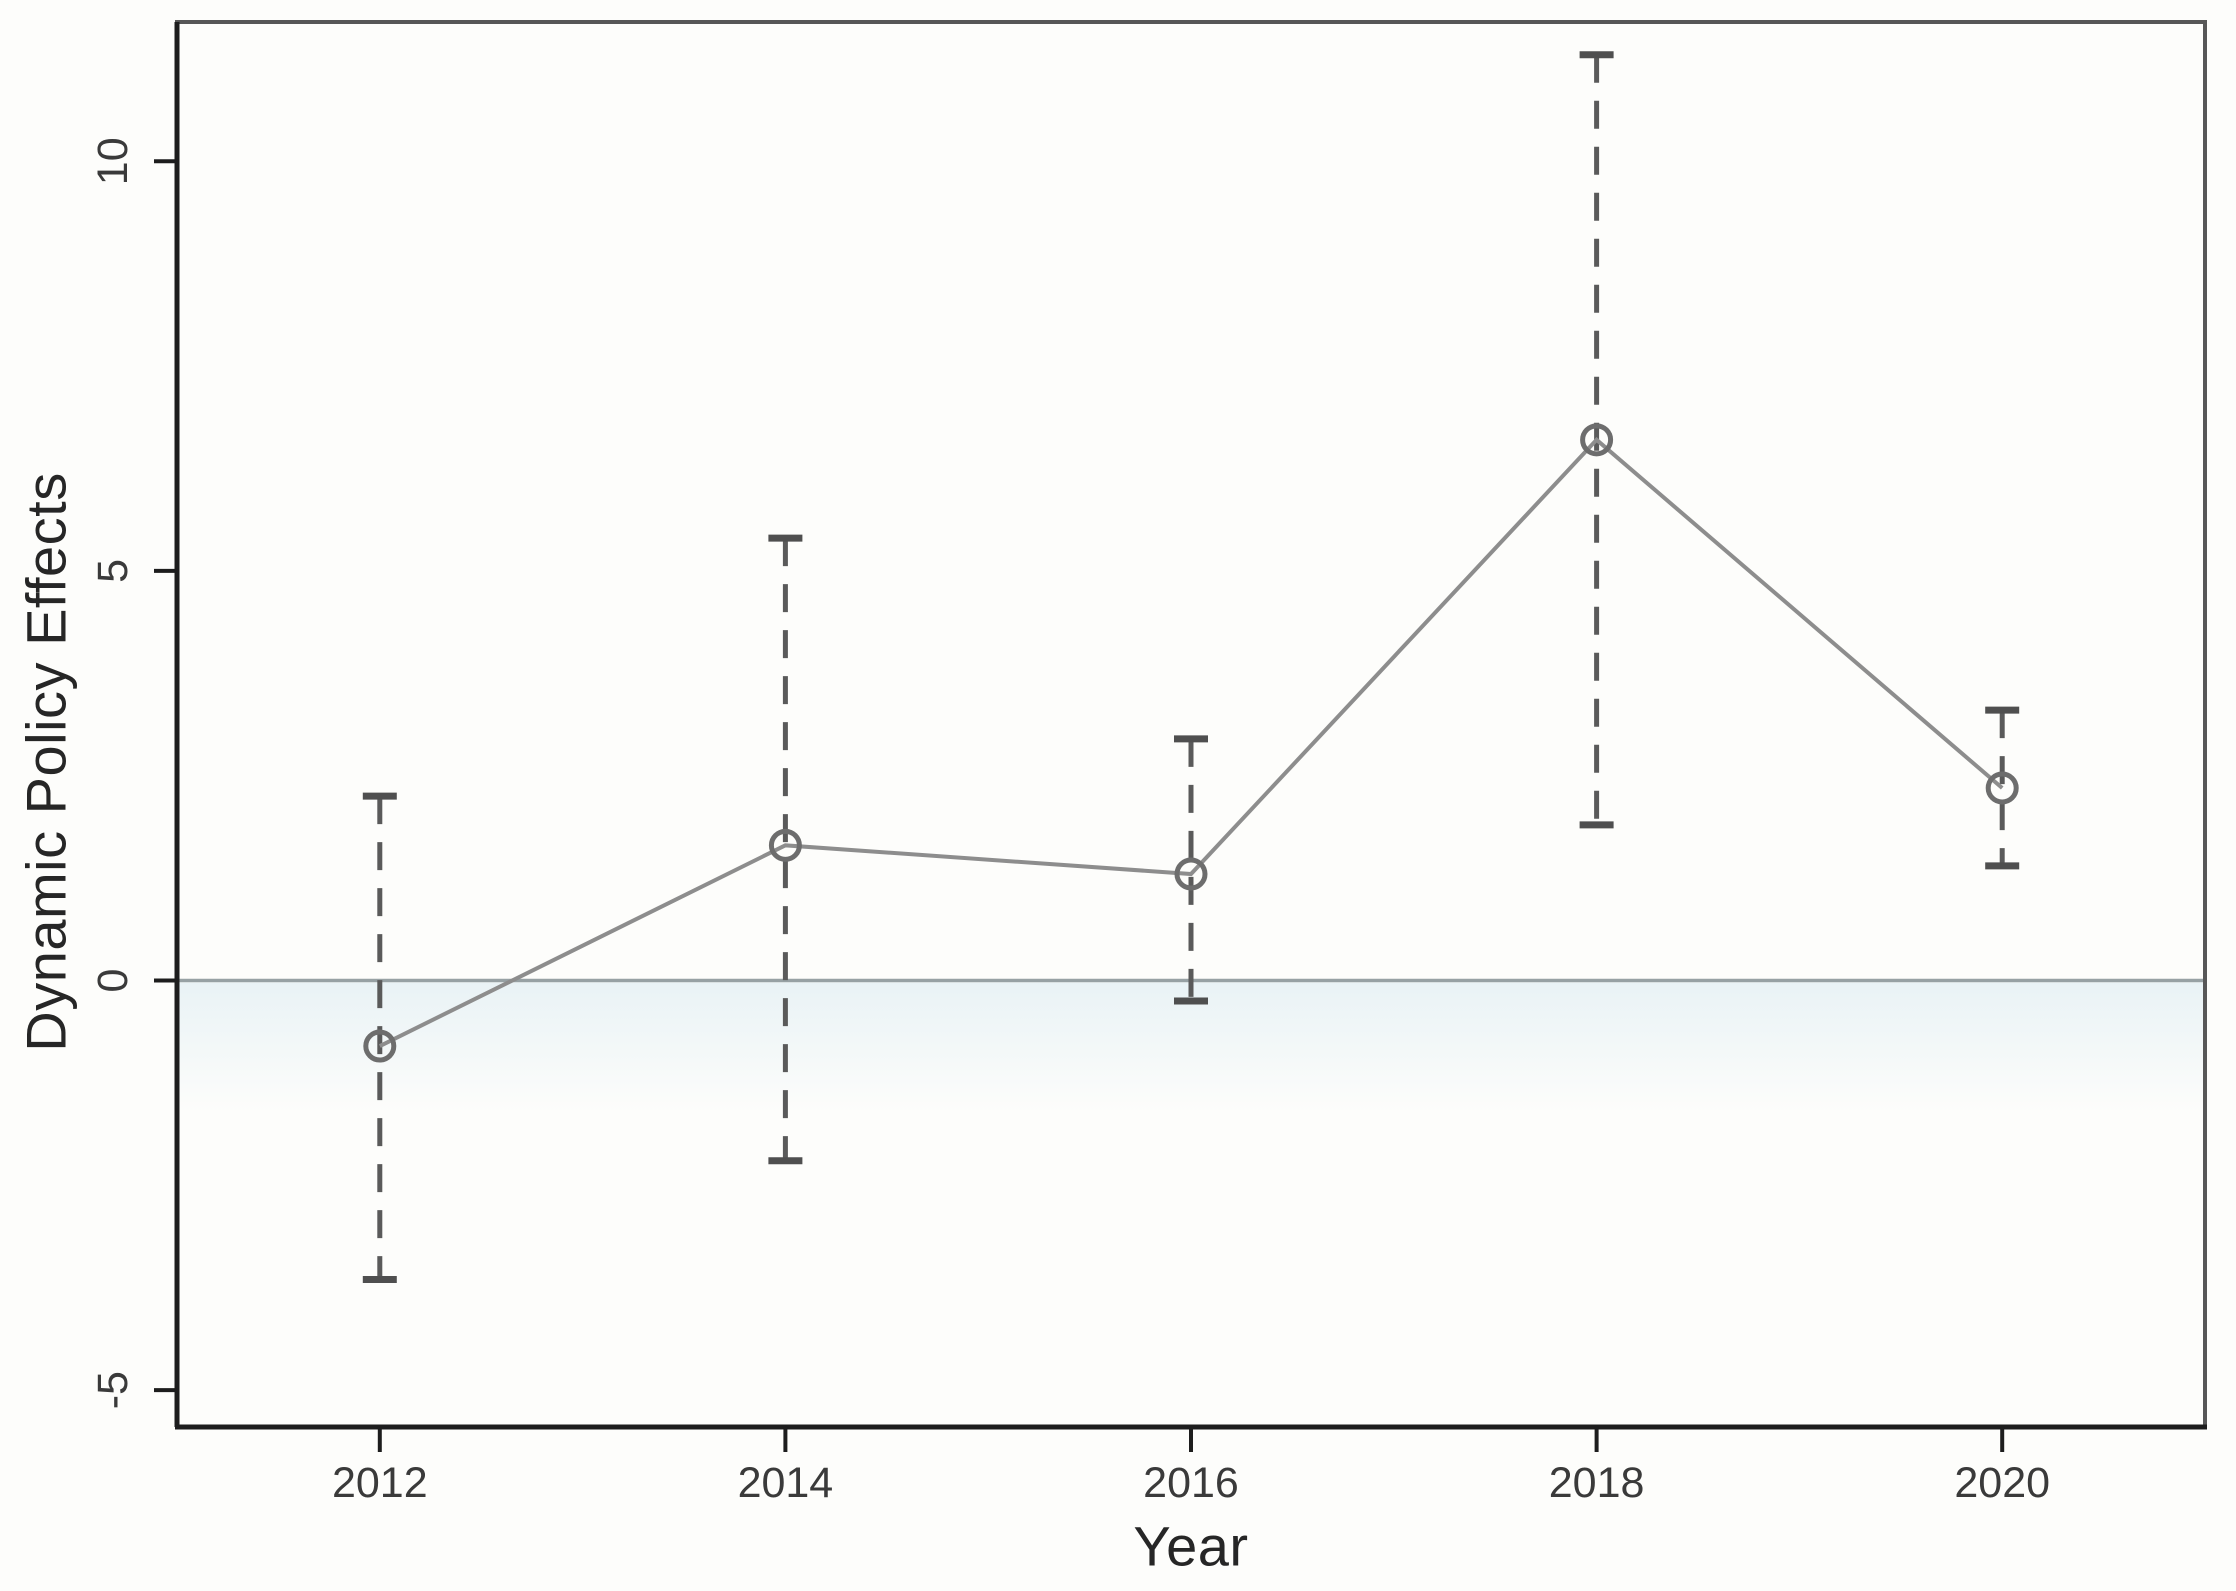 Image resolution: width=2236 pixels, height=1591 pixels. Describe the element at coordinates (46, 762) in the screenshot. I see `y-axis-title: Dynamic Policy Effects` at that location.